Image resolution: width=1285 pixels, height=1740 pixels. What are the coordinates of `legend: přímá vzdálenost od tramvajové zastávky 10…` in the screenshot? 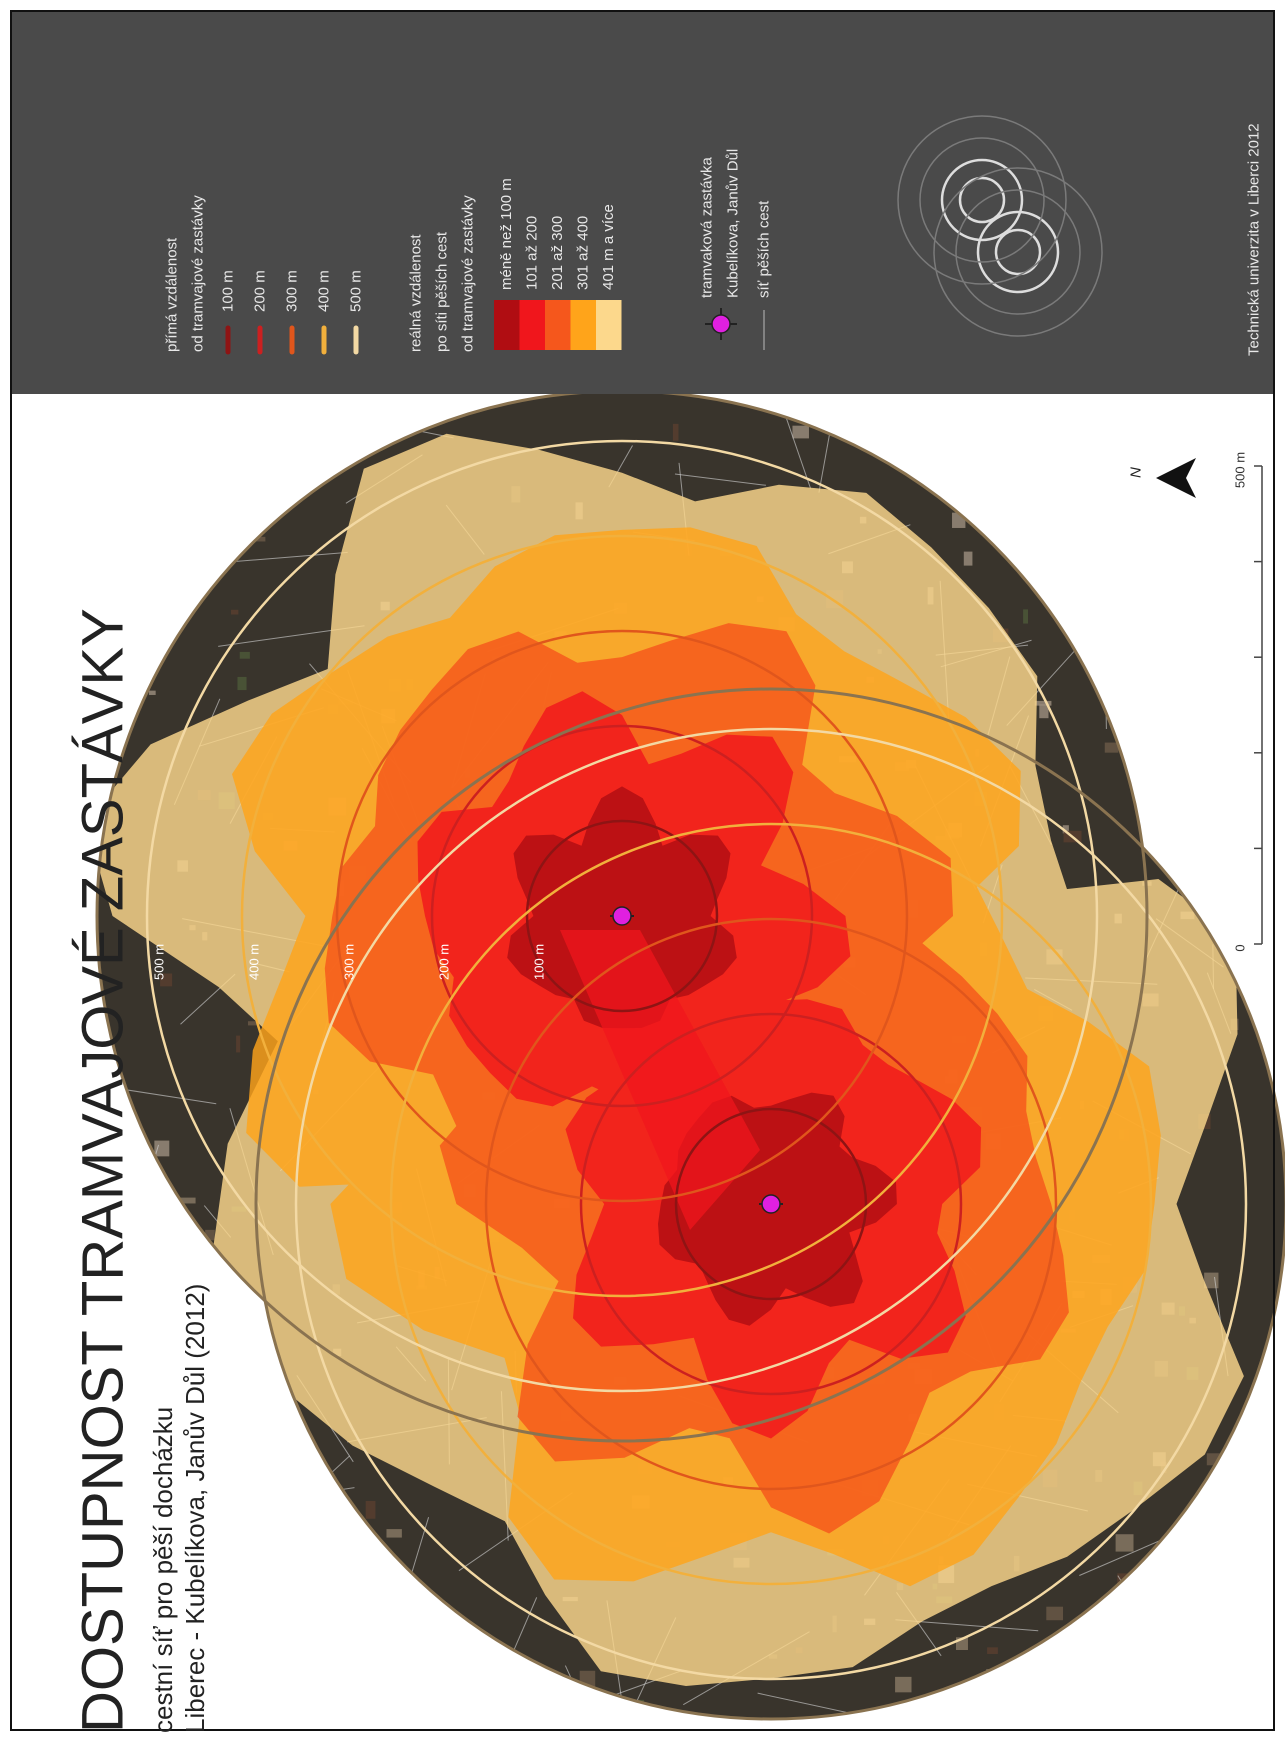 It's located at (713, 235).